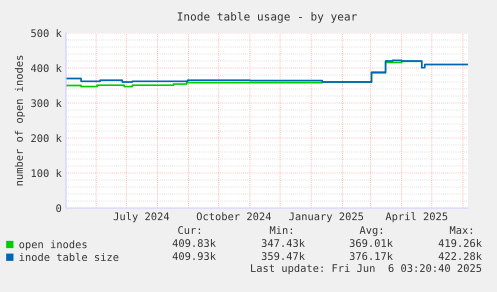 This screenshot has height=292, width=497. What do you see at coordinates (194, 256) in the screenshot?
I see `text: 409.93k` at bounding box center [194, 256].